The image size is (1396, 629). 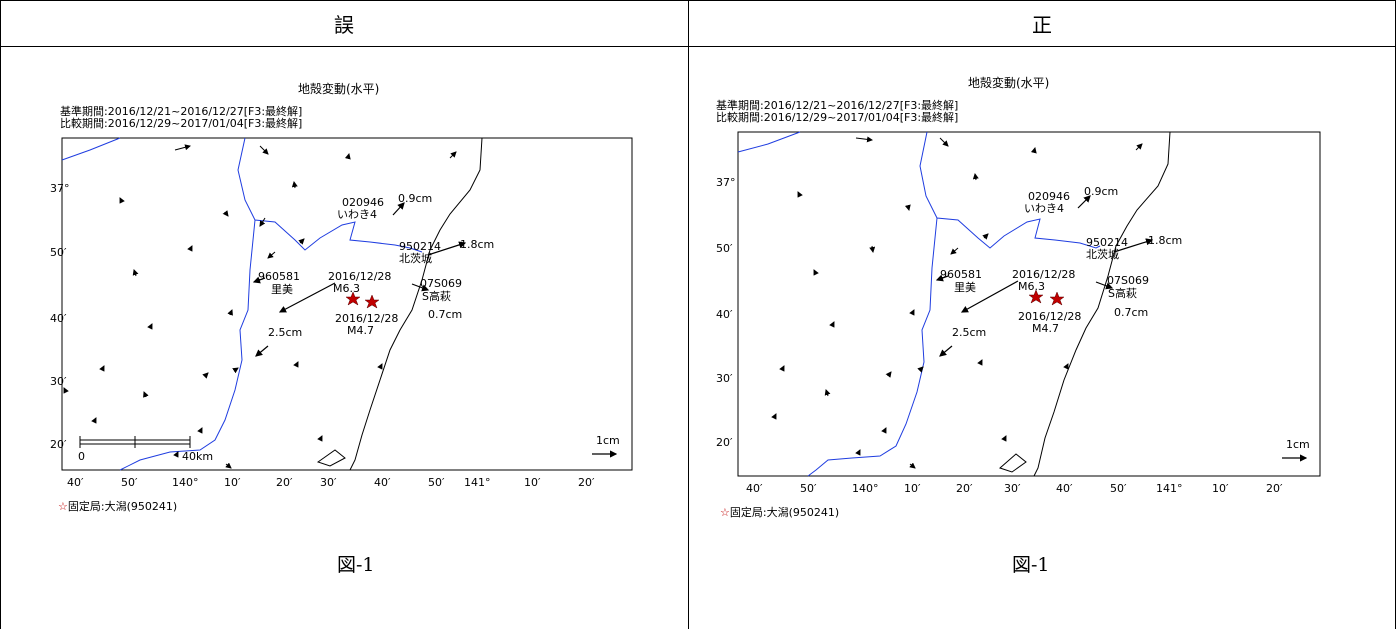 I want to click on table-divider, so click(x=688, y=314).